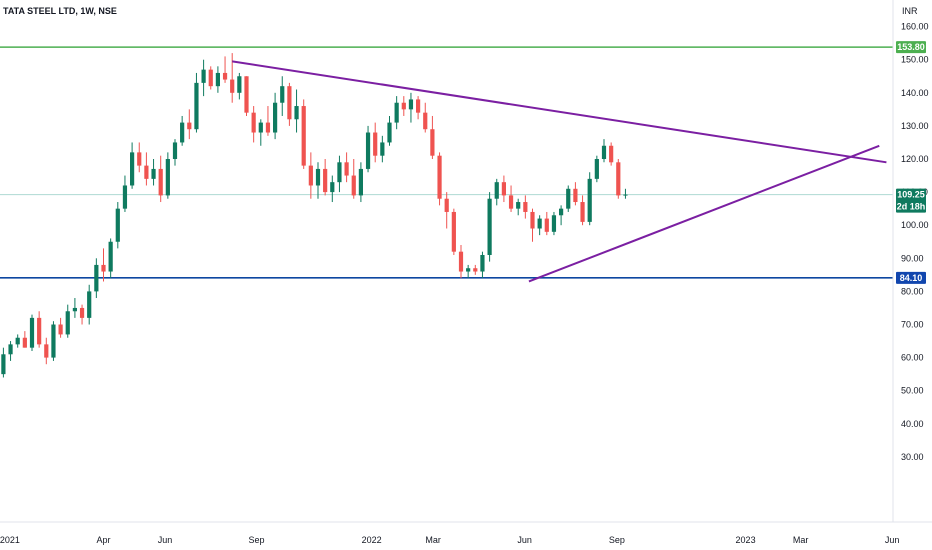  What do you see at coordinates (559, 112) in the screenshot?
I see `trendline-upper` at bounding box center [559, 112].